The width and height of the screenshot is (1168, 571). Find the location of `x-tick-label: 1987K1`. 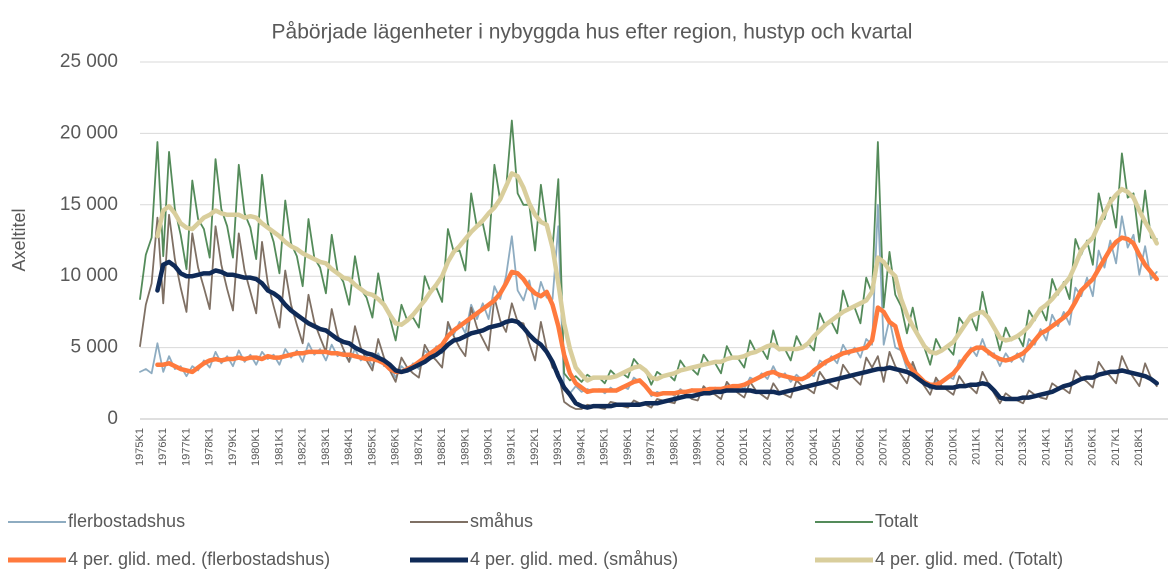

x-tick-label: 1987K1 is located at coordinates (419, 447).